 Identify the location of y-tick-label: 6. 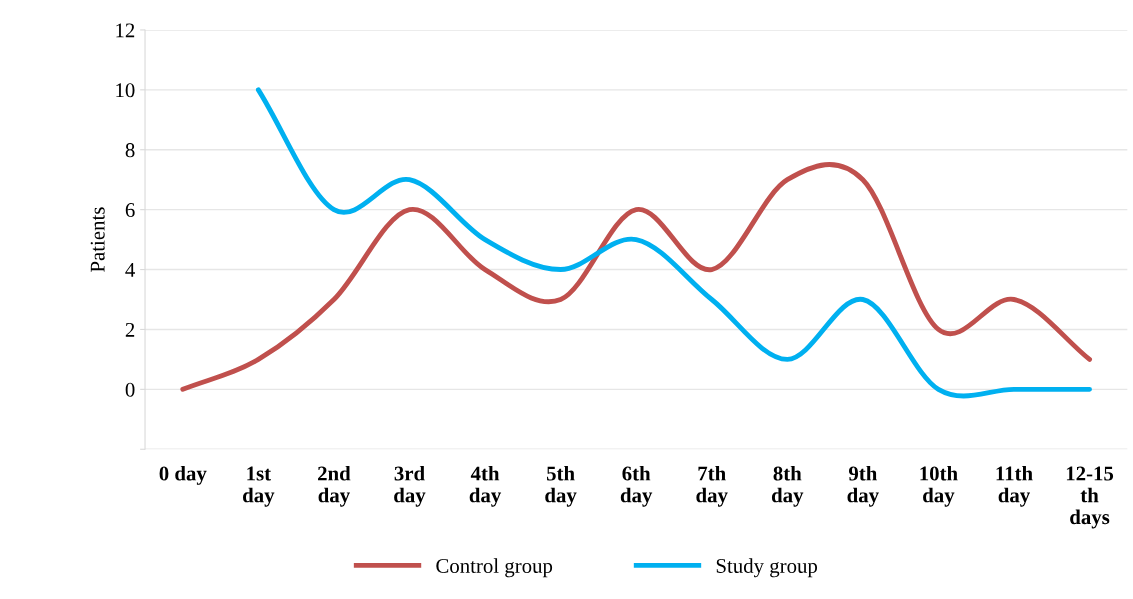
(130, 210).